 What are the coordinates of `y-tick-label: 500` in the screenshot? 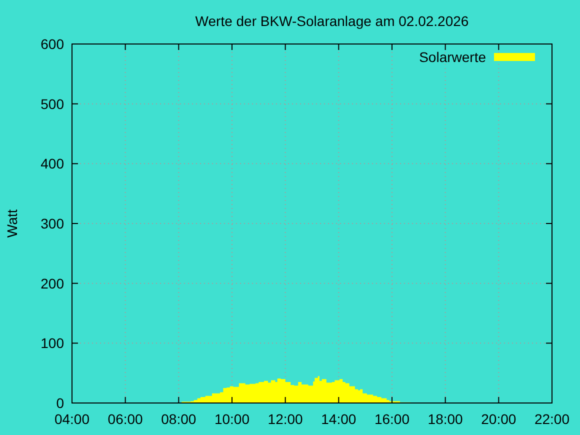 It's located at (52, 104).